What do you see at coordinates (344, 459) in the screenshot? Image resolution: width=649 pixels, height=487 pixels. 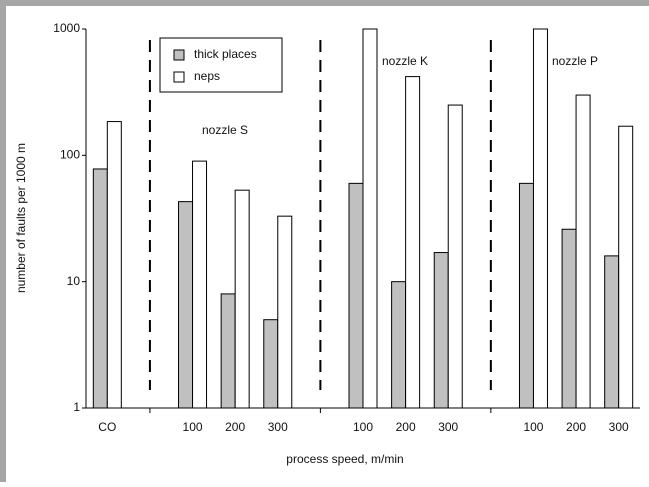 I see `x-axis-label: process speed, m/min` at bounding box center [344, 459].